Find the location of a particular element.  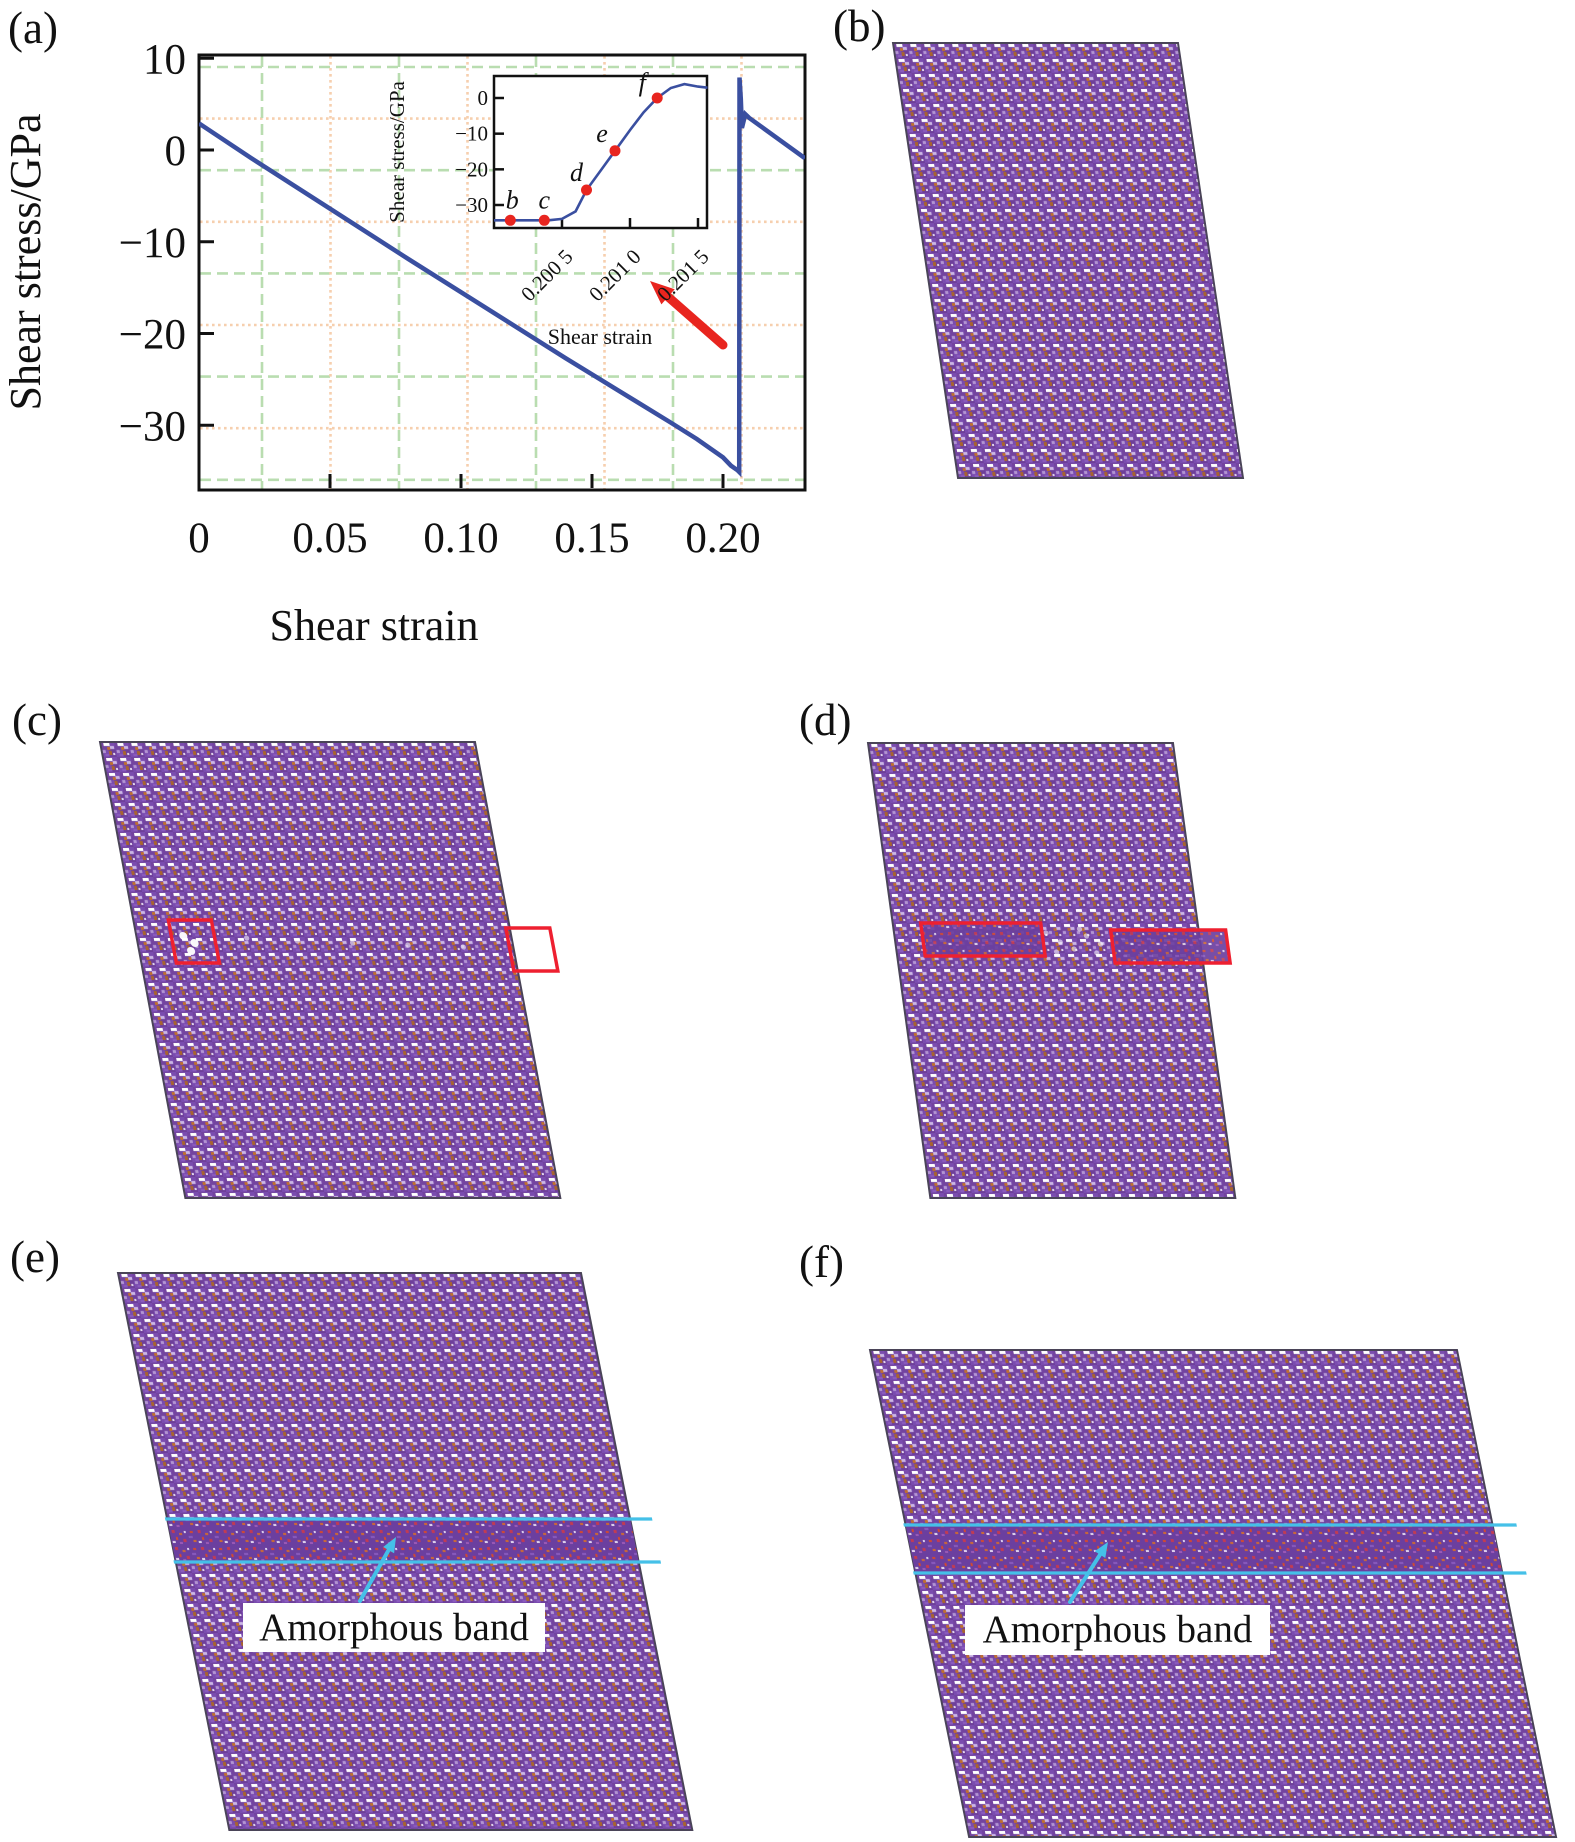

lattice-snapshot-f: Amorphous band is located at coordinates (1213, 1593).